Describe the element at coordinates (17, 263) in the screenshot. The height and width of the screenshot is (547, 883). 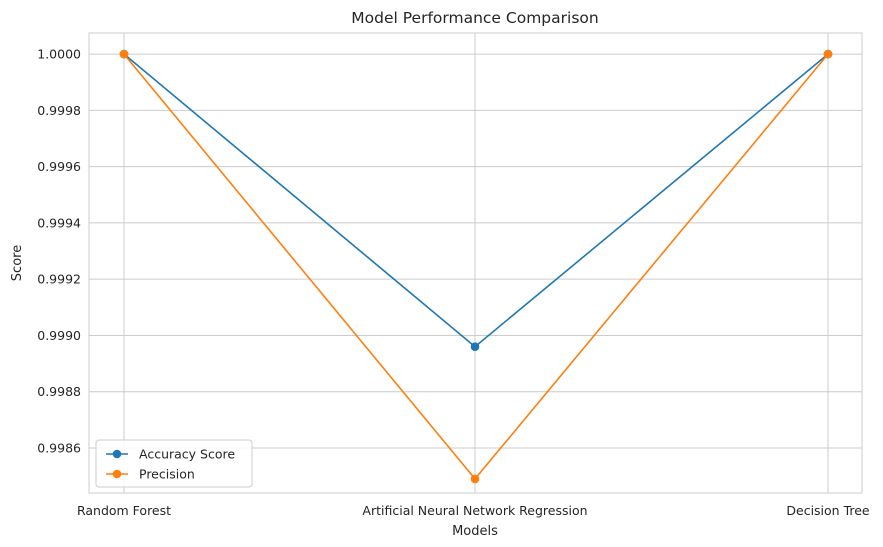
I see `y-axis-label: Score` at that location.